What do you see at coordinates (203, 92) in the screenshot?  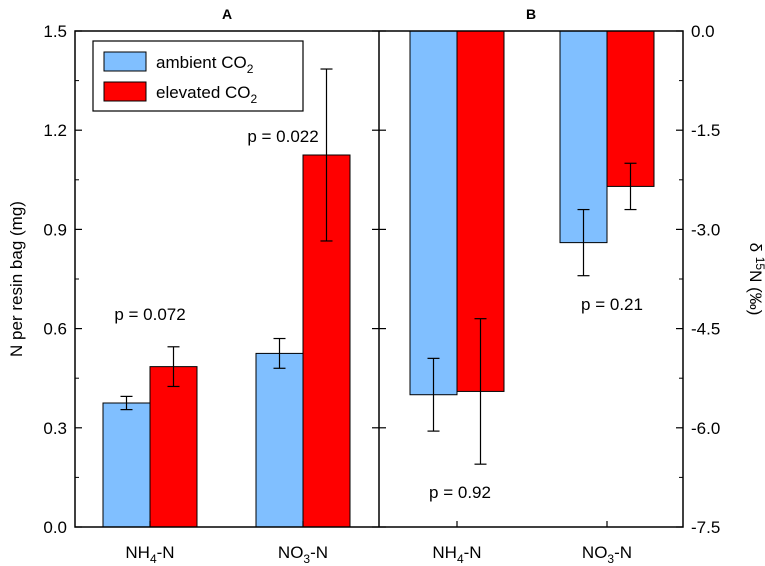 I see `legend-label-main: elevated CO` at bounding box center [203, 92].